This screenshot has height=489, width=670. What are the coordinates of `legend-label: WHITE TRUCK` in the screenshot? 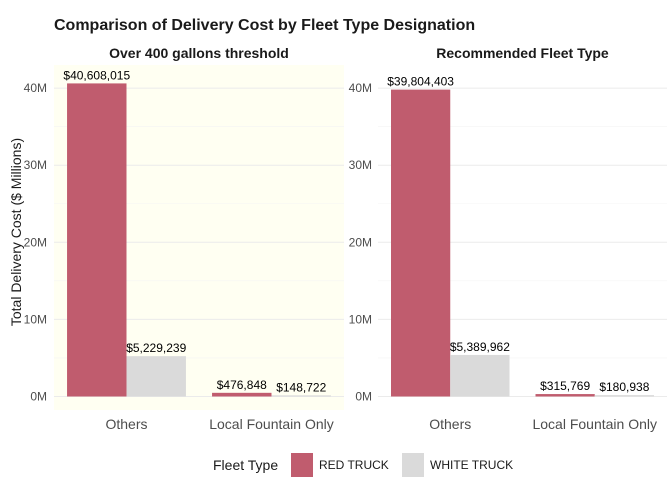 It's located at (471, 465).